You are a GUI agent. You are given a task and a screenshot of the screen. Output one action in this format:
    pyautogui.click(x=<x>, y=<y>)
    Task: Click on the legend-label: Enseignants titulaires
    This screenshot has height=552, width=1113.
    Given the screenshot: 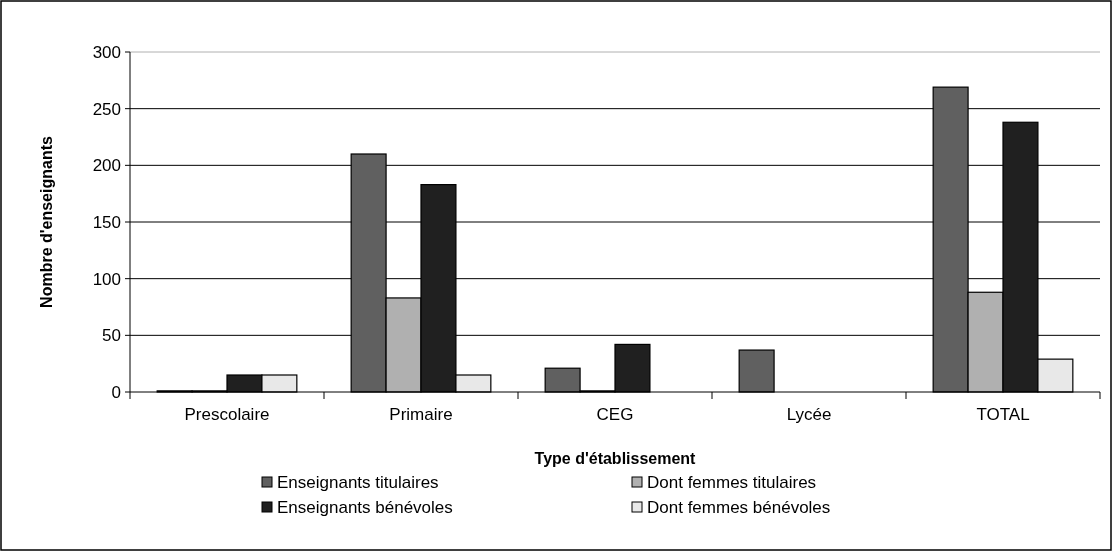 What is the action you would take?
    pyautogui.click(x=358, y=482)
    